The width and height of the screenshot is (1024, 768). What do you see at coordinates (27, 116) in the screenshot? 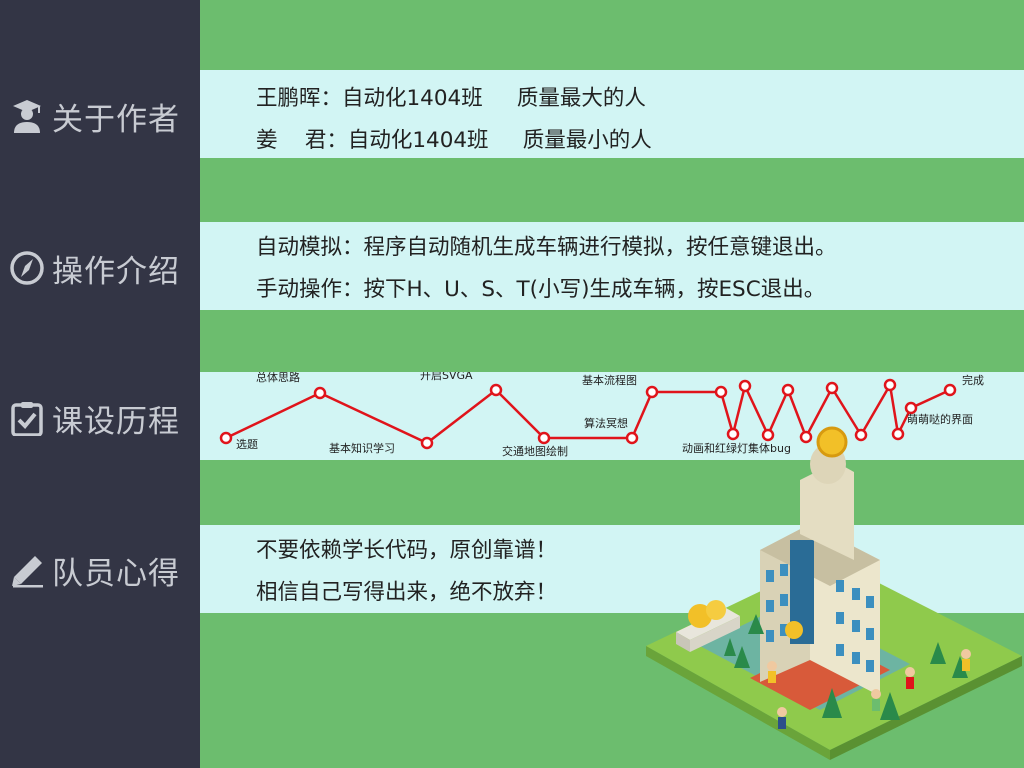
I see `student-icon` at bounding box center [27, 116].